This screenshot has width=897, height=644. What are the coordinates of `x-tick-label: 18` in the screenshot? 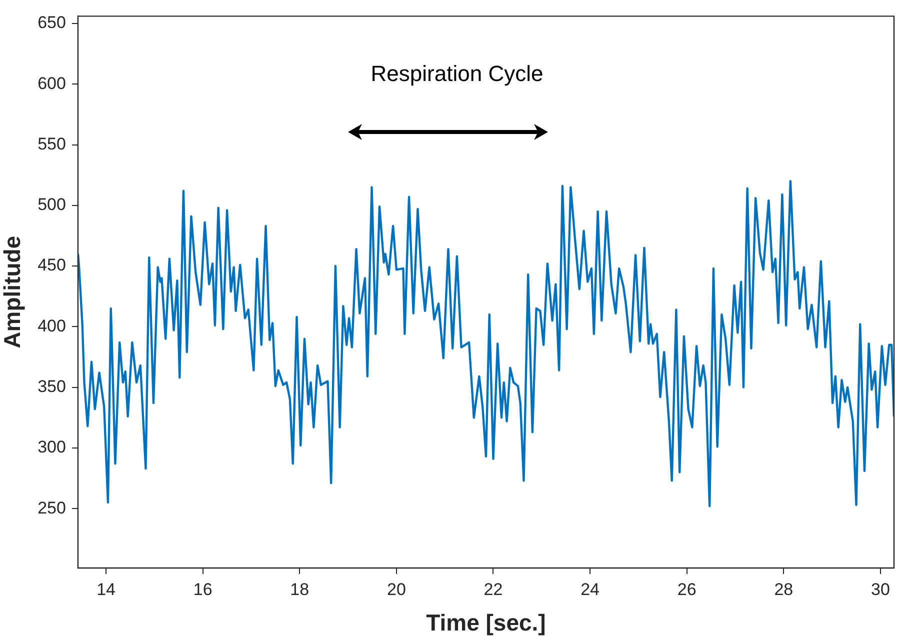 It's located at (300, 589).